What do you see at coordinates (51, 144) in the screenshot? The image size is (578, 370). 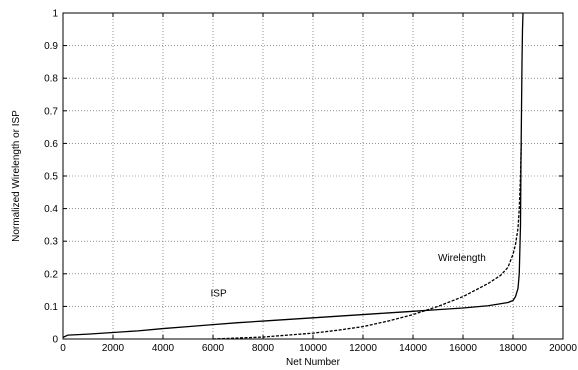 I see `y-tick-label: 0.6` at bounding box center [51, 144].